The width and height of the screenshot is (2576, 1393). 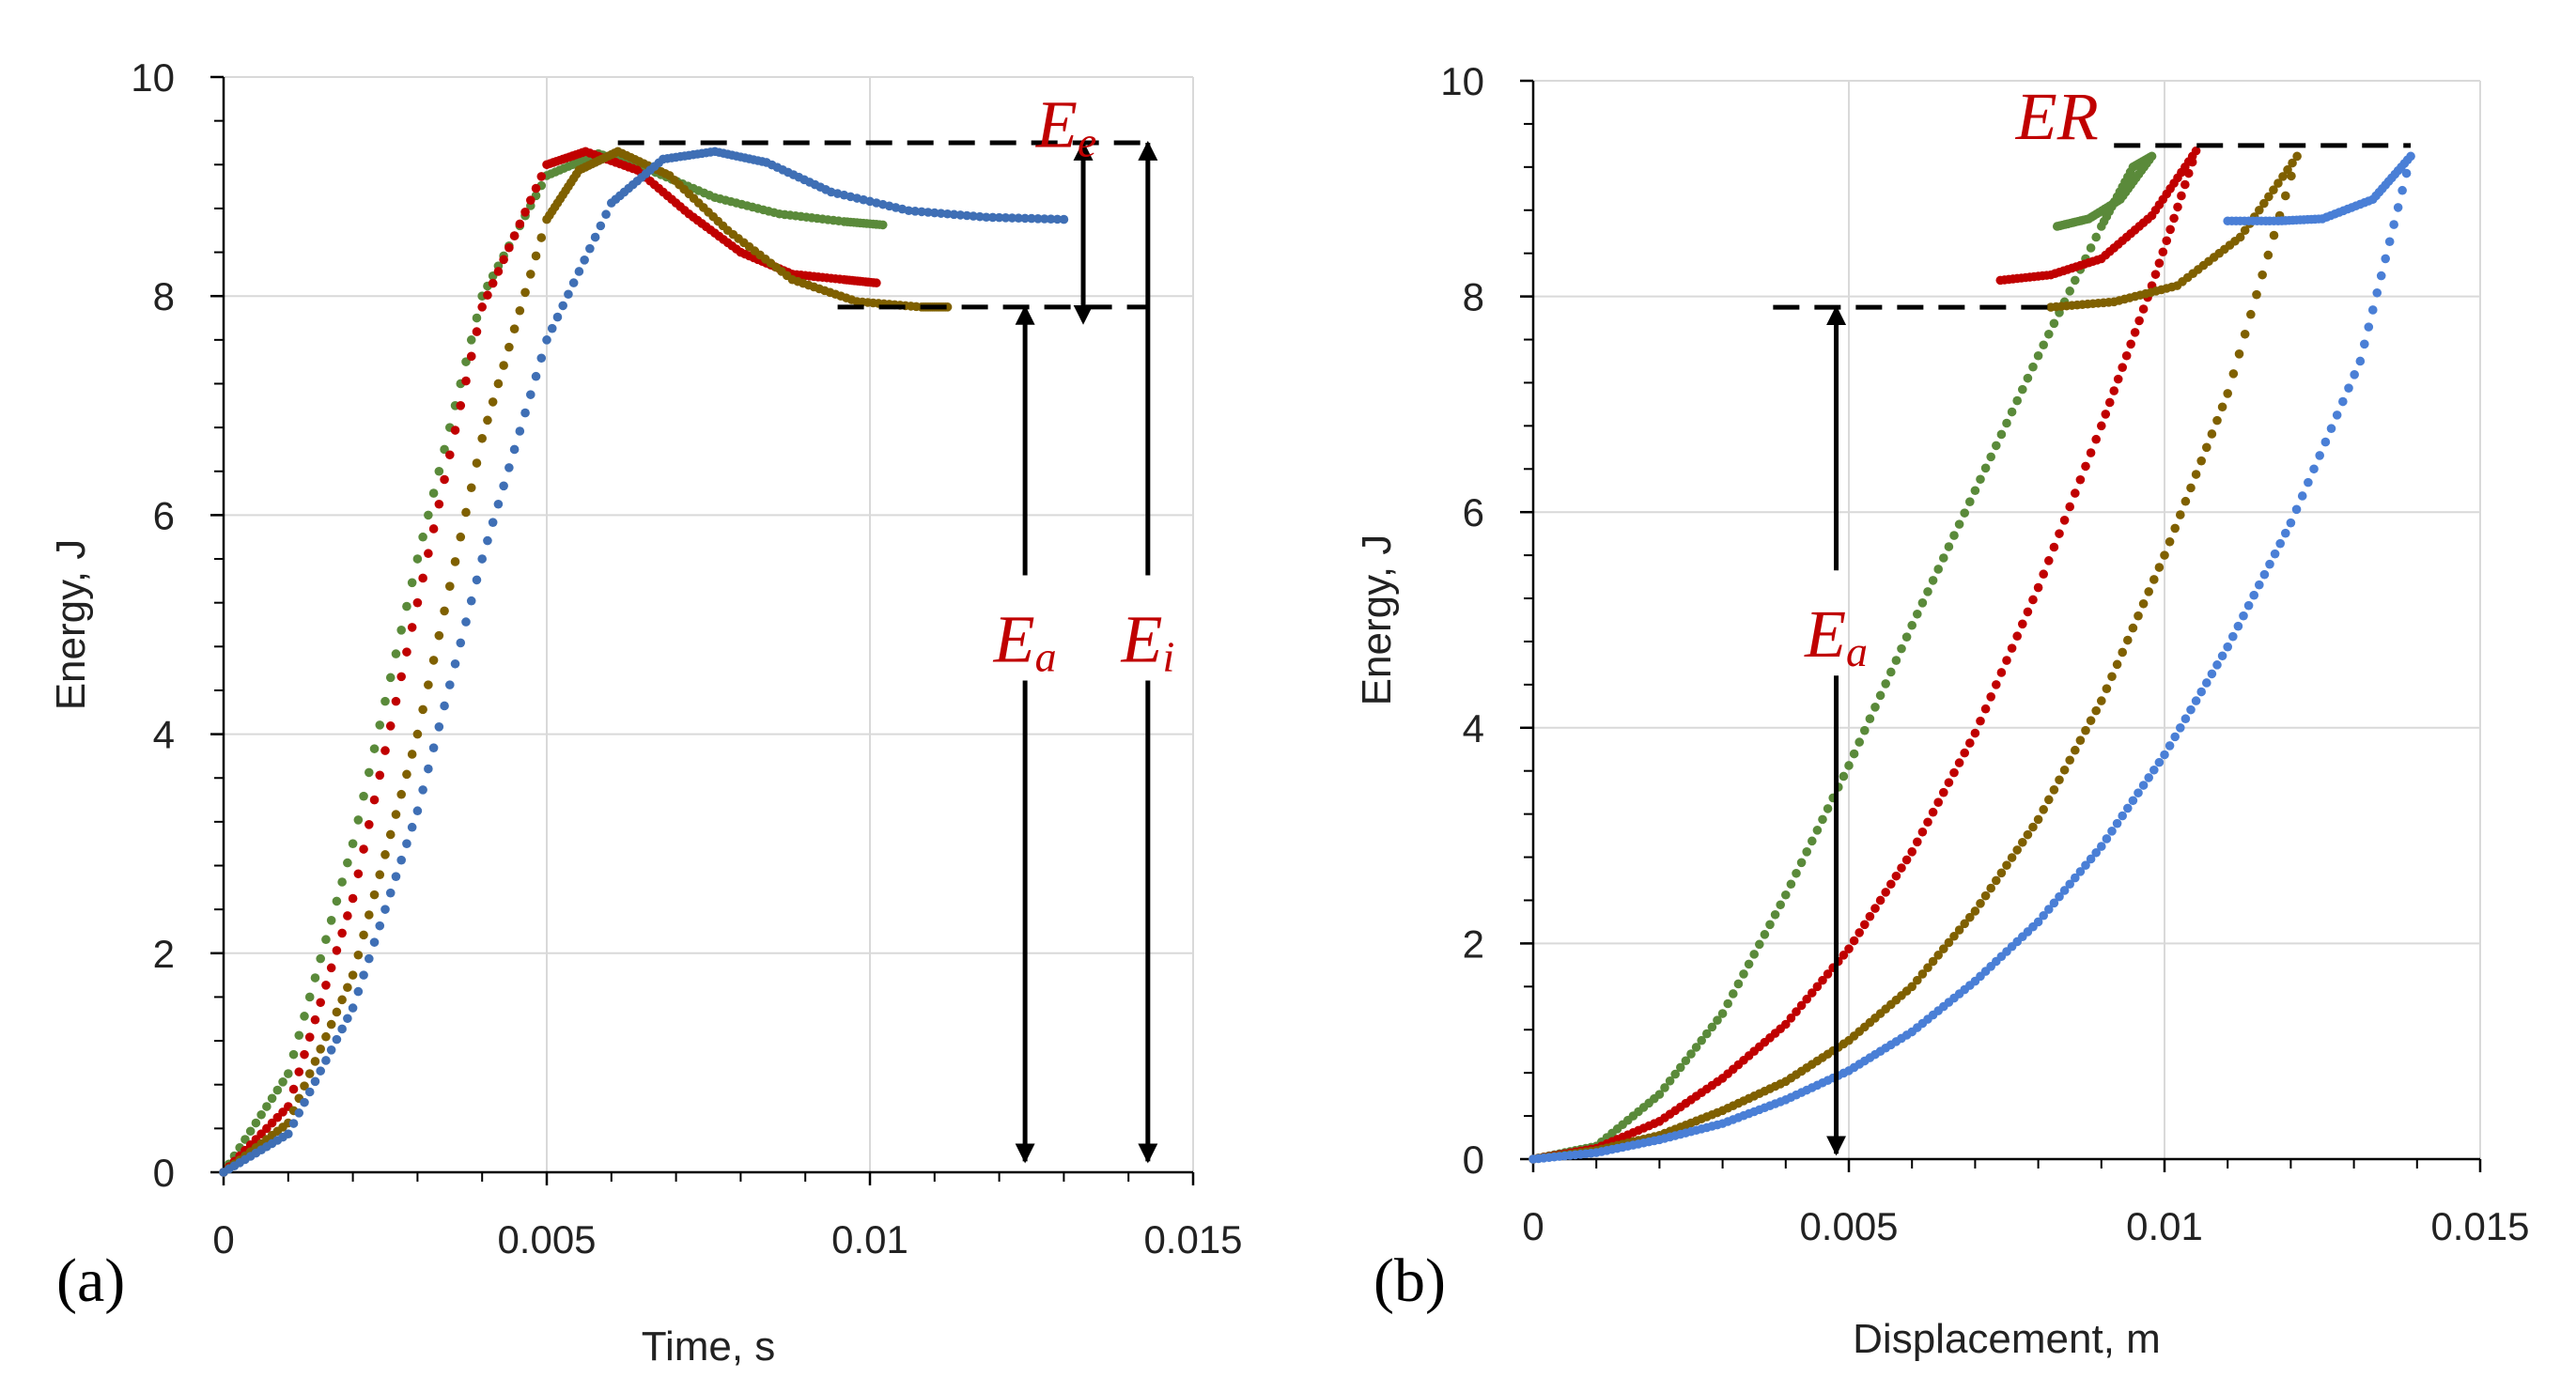 I want to click on x-tick-label: 0, so click(x=1533, y=1226).